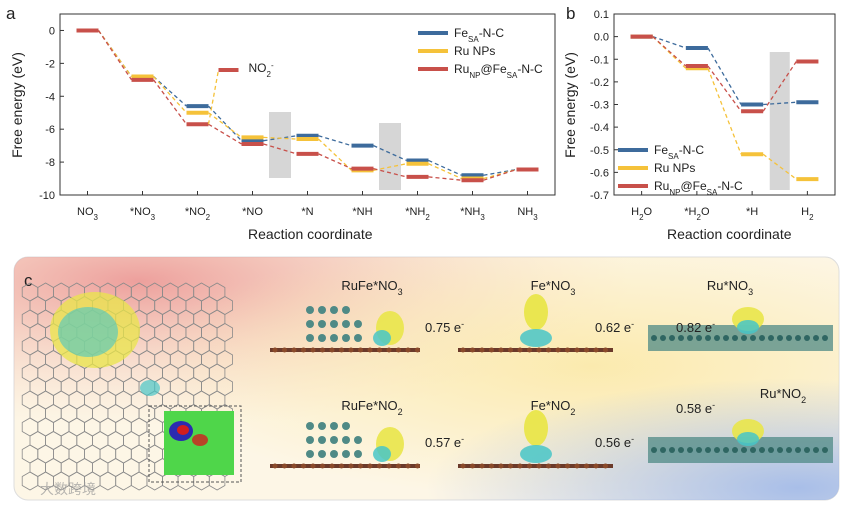 Image resolution: width=850 pixels, height=506 pixels. What do you see at coordinates (252, 212) in the screenshot?
I see `x-tick-label: *NO` at bounding box center [252, 212].